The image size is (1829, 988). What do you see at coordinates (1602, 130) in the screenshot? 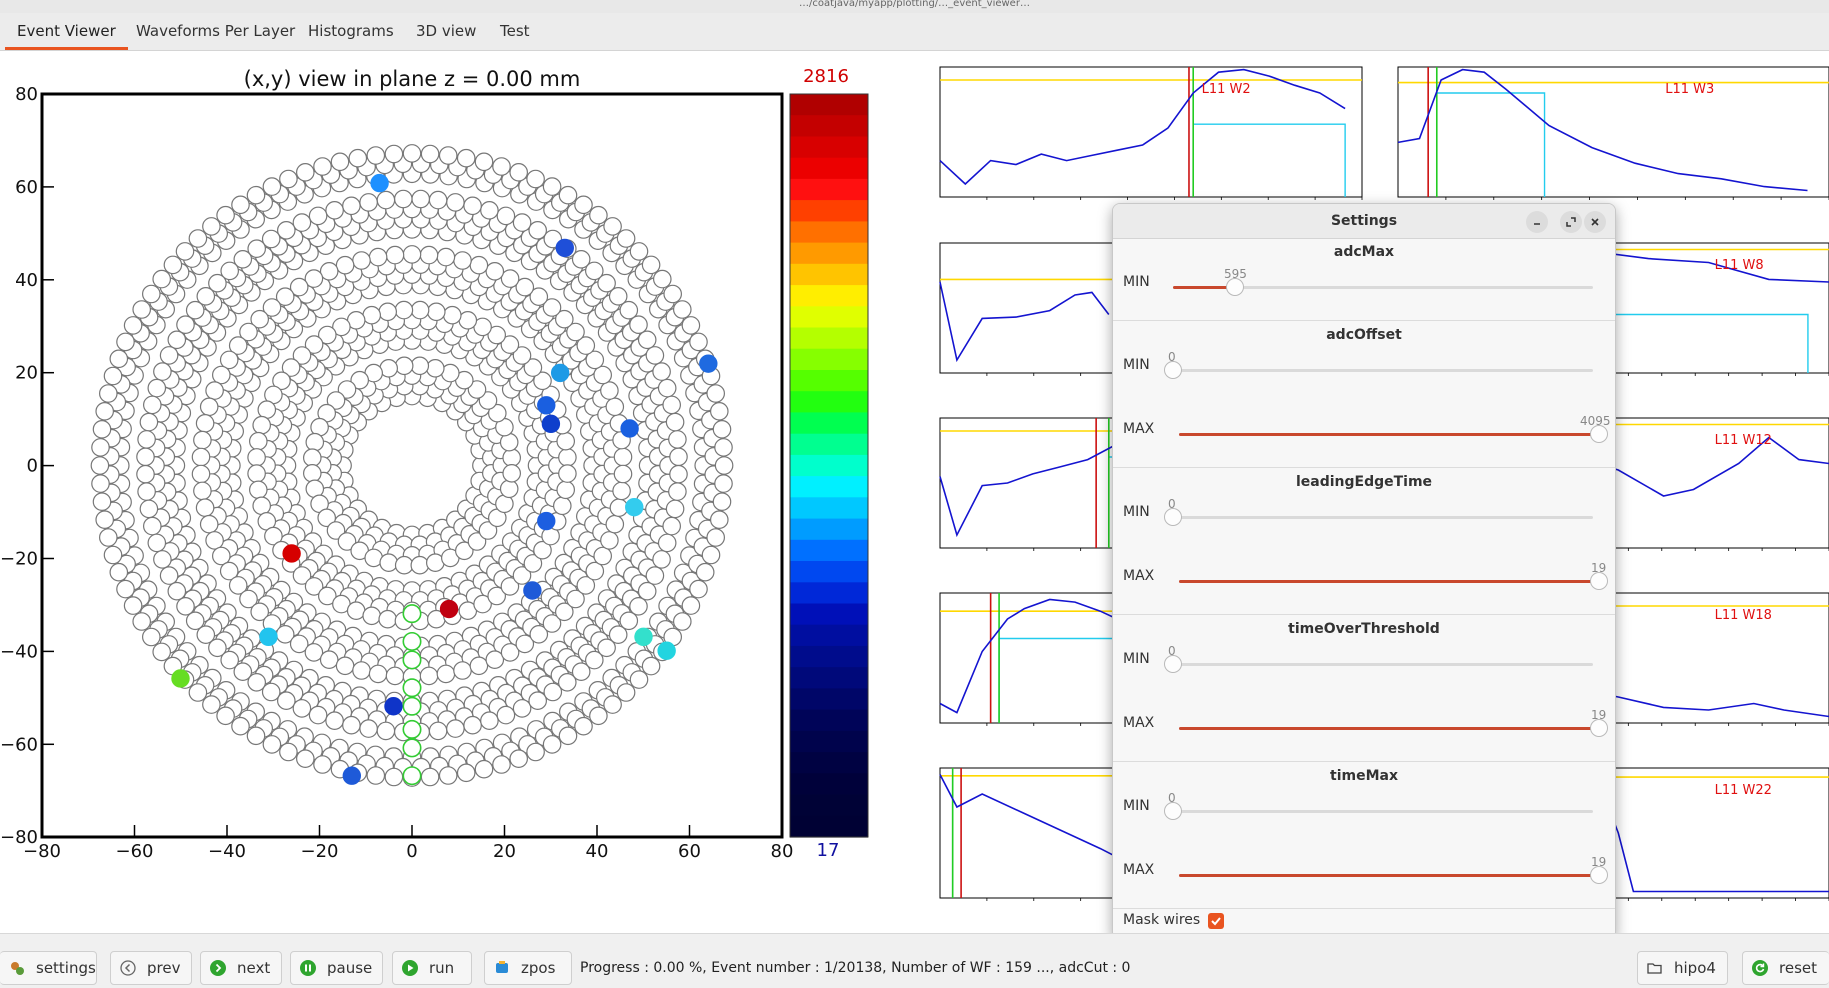
I see `waveform-trace` at bounding box center [1602, 130].